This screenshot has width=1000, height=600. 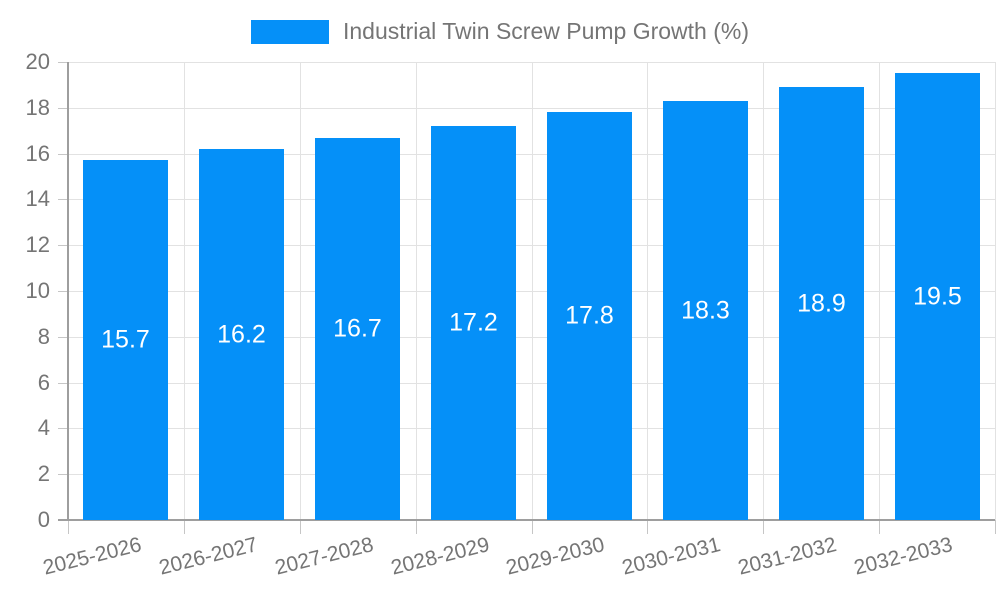 What do you see at coordinates (37, 290) in the screenshot?
I see `y-axis-label: 10` at bounding box center [37, 290].